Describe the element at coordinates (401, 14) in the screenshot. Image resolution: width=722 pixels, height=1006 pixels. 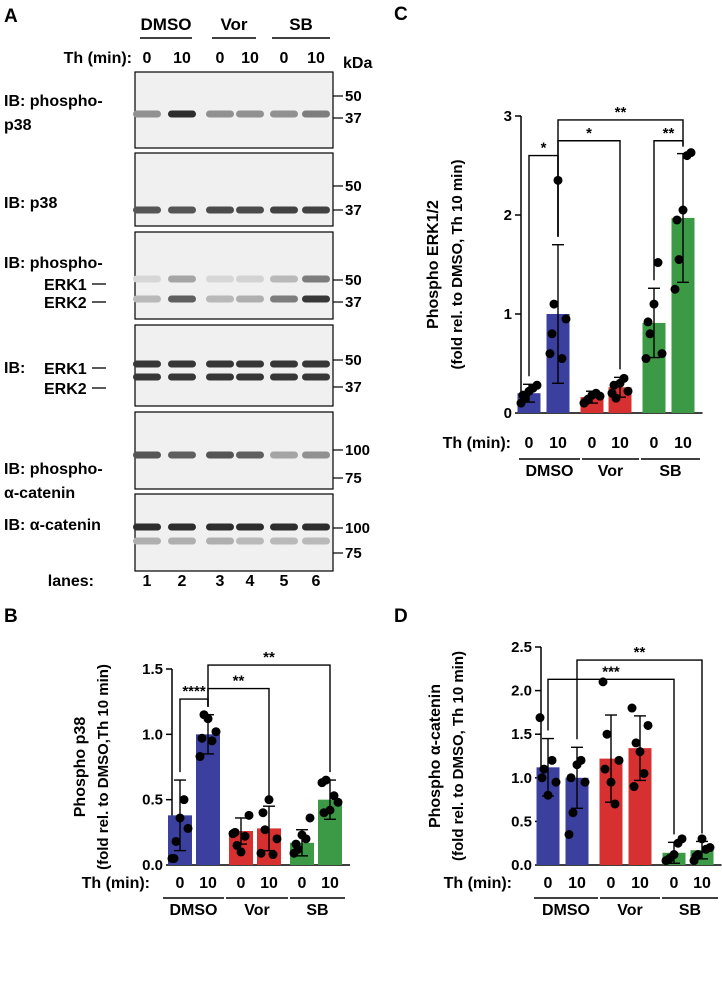
I see `panel-label: C` at that location.